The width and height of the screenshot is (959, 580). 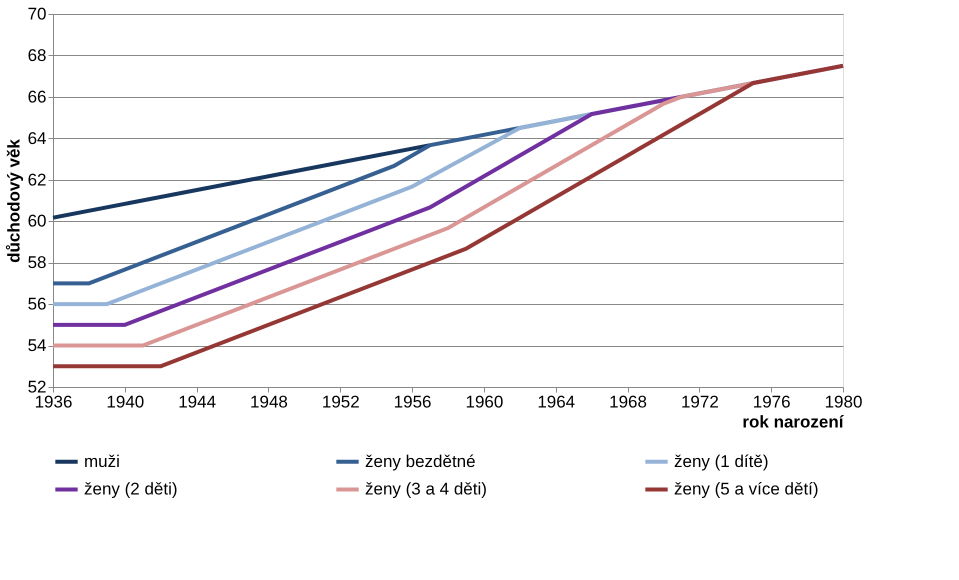 What do you see at coordinates (37, 55) in the screenshot?
I see `y-tick-label: 68` at bounding box center [37, 55].